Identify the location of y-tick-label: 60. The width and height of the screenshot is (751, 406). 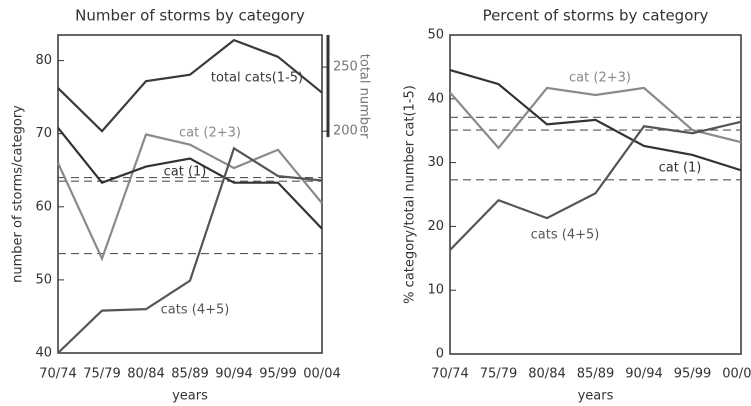
(43, 206).